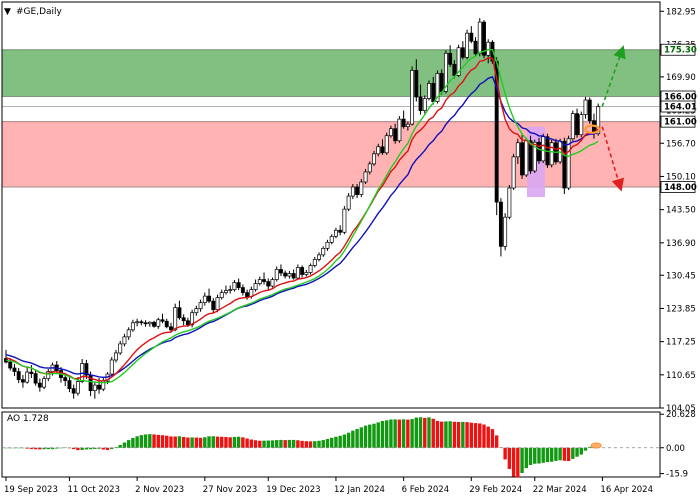 The image size is (700, 500). I want to click on time-tick-label: 16 Apr 2024, so click(626, 490).